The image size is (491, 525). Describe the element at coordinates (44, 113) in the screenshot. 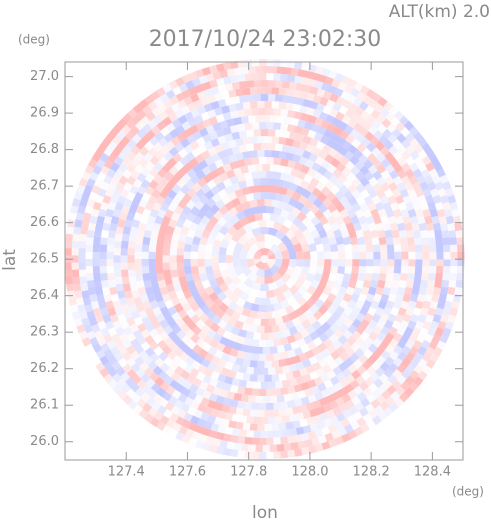

I see `y-tick-label: 26.9` at that location.